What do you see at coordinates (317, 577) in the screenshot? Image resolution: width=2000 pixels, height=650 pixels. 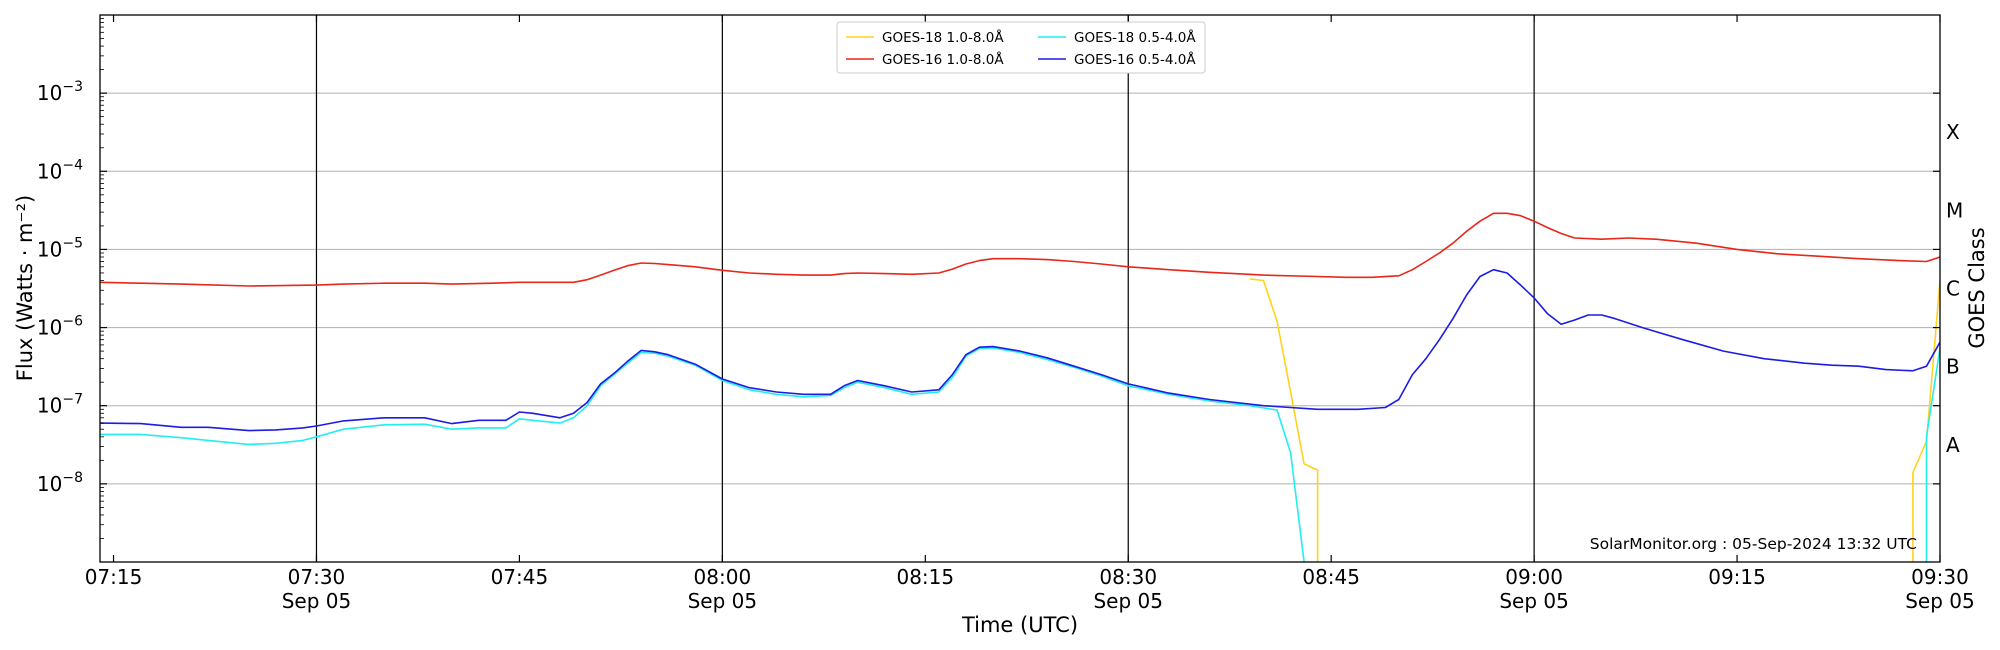 I see `x-tick-label: 07:30` at bounding box center [317, 577].